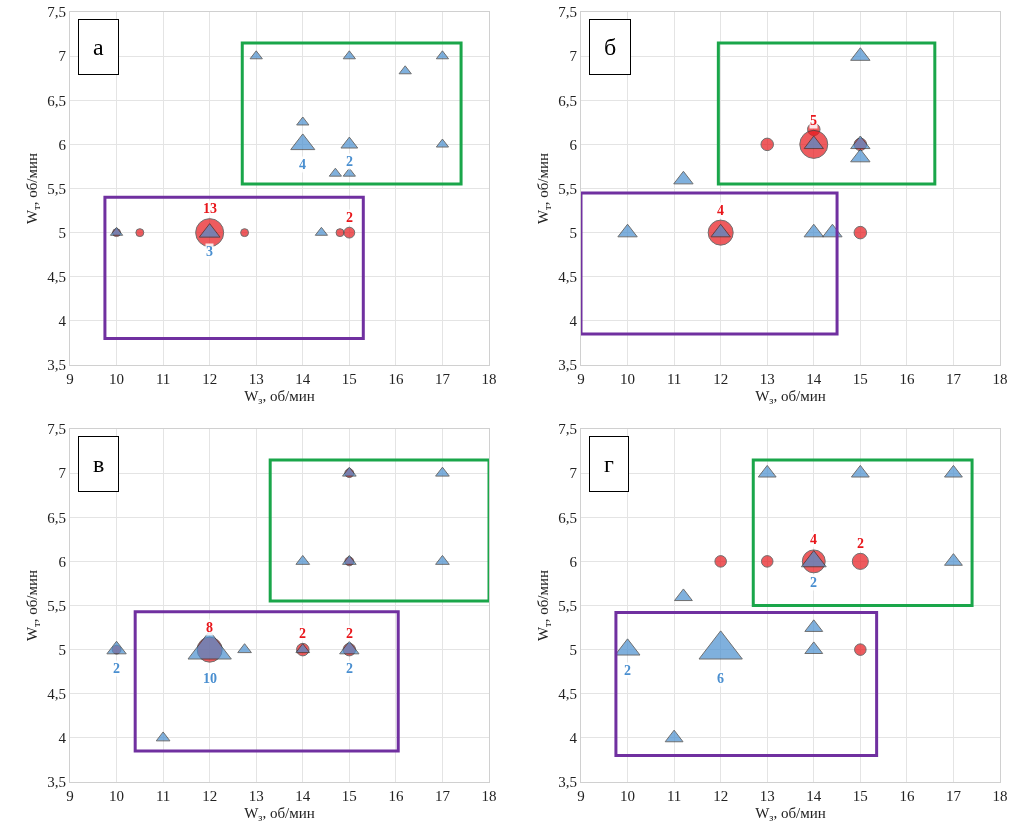  I want to click on text: в, so click(99, 464).